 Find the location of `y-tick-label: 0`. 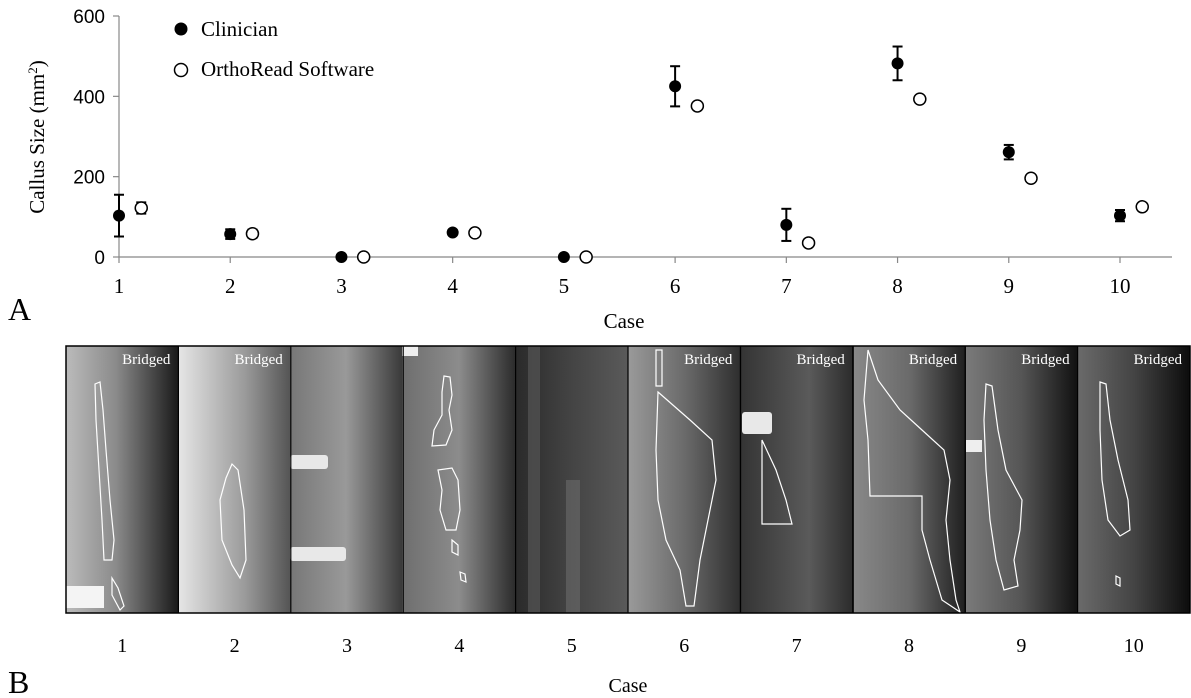

y-tick-label: 0 is located at coordinates (99, 258).